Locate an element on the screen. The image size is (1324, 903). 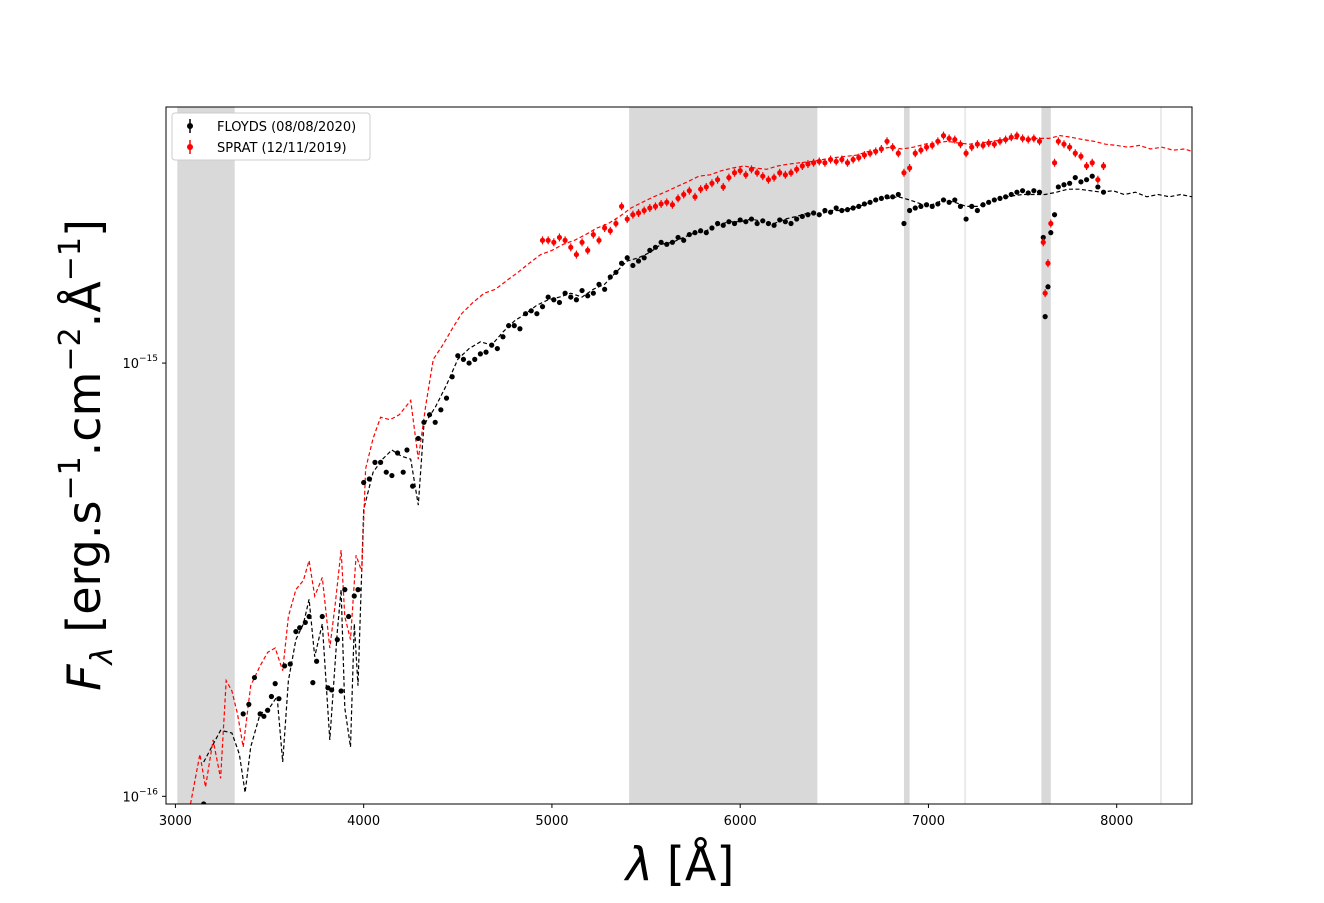
x-tick-label: 8000 is located at coordinates (1116, 821).